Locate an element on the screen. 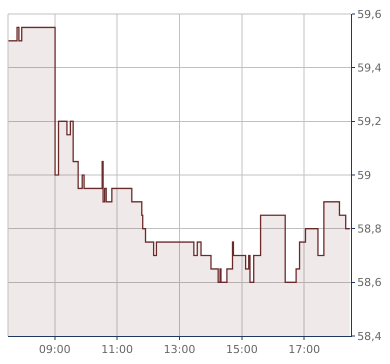  y-tick-label: 58,4 is located at coordinates (369, 336).